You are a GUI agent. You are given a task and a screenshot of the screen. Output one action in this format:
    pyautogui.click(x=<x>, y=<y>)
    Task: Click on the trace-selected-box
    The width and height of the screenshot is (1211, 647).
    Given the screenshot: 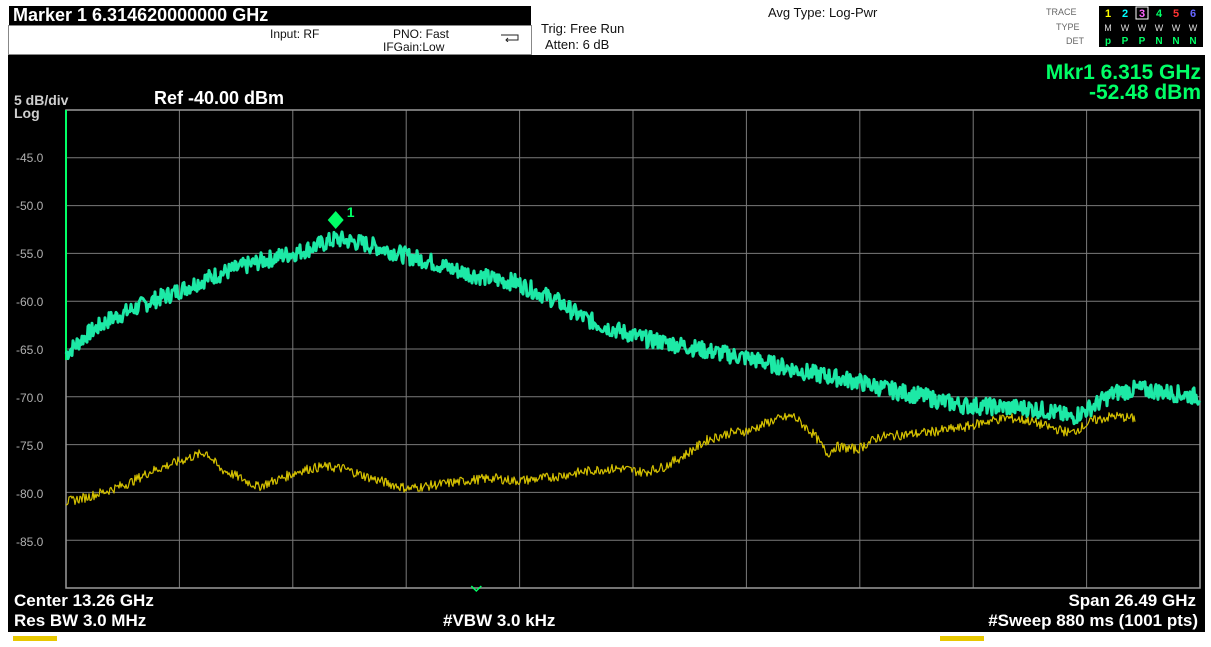 What is the action you would take?
    pyautogui.click(x=1142, y=13)
    